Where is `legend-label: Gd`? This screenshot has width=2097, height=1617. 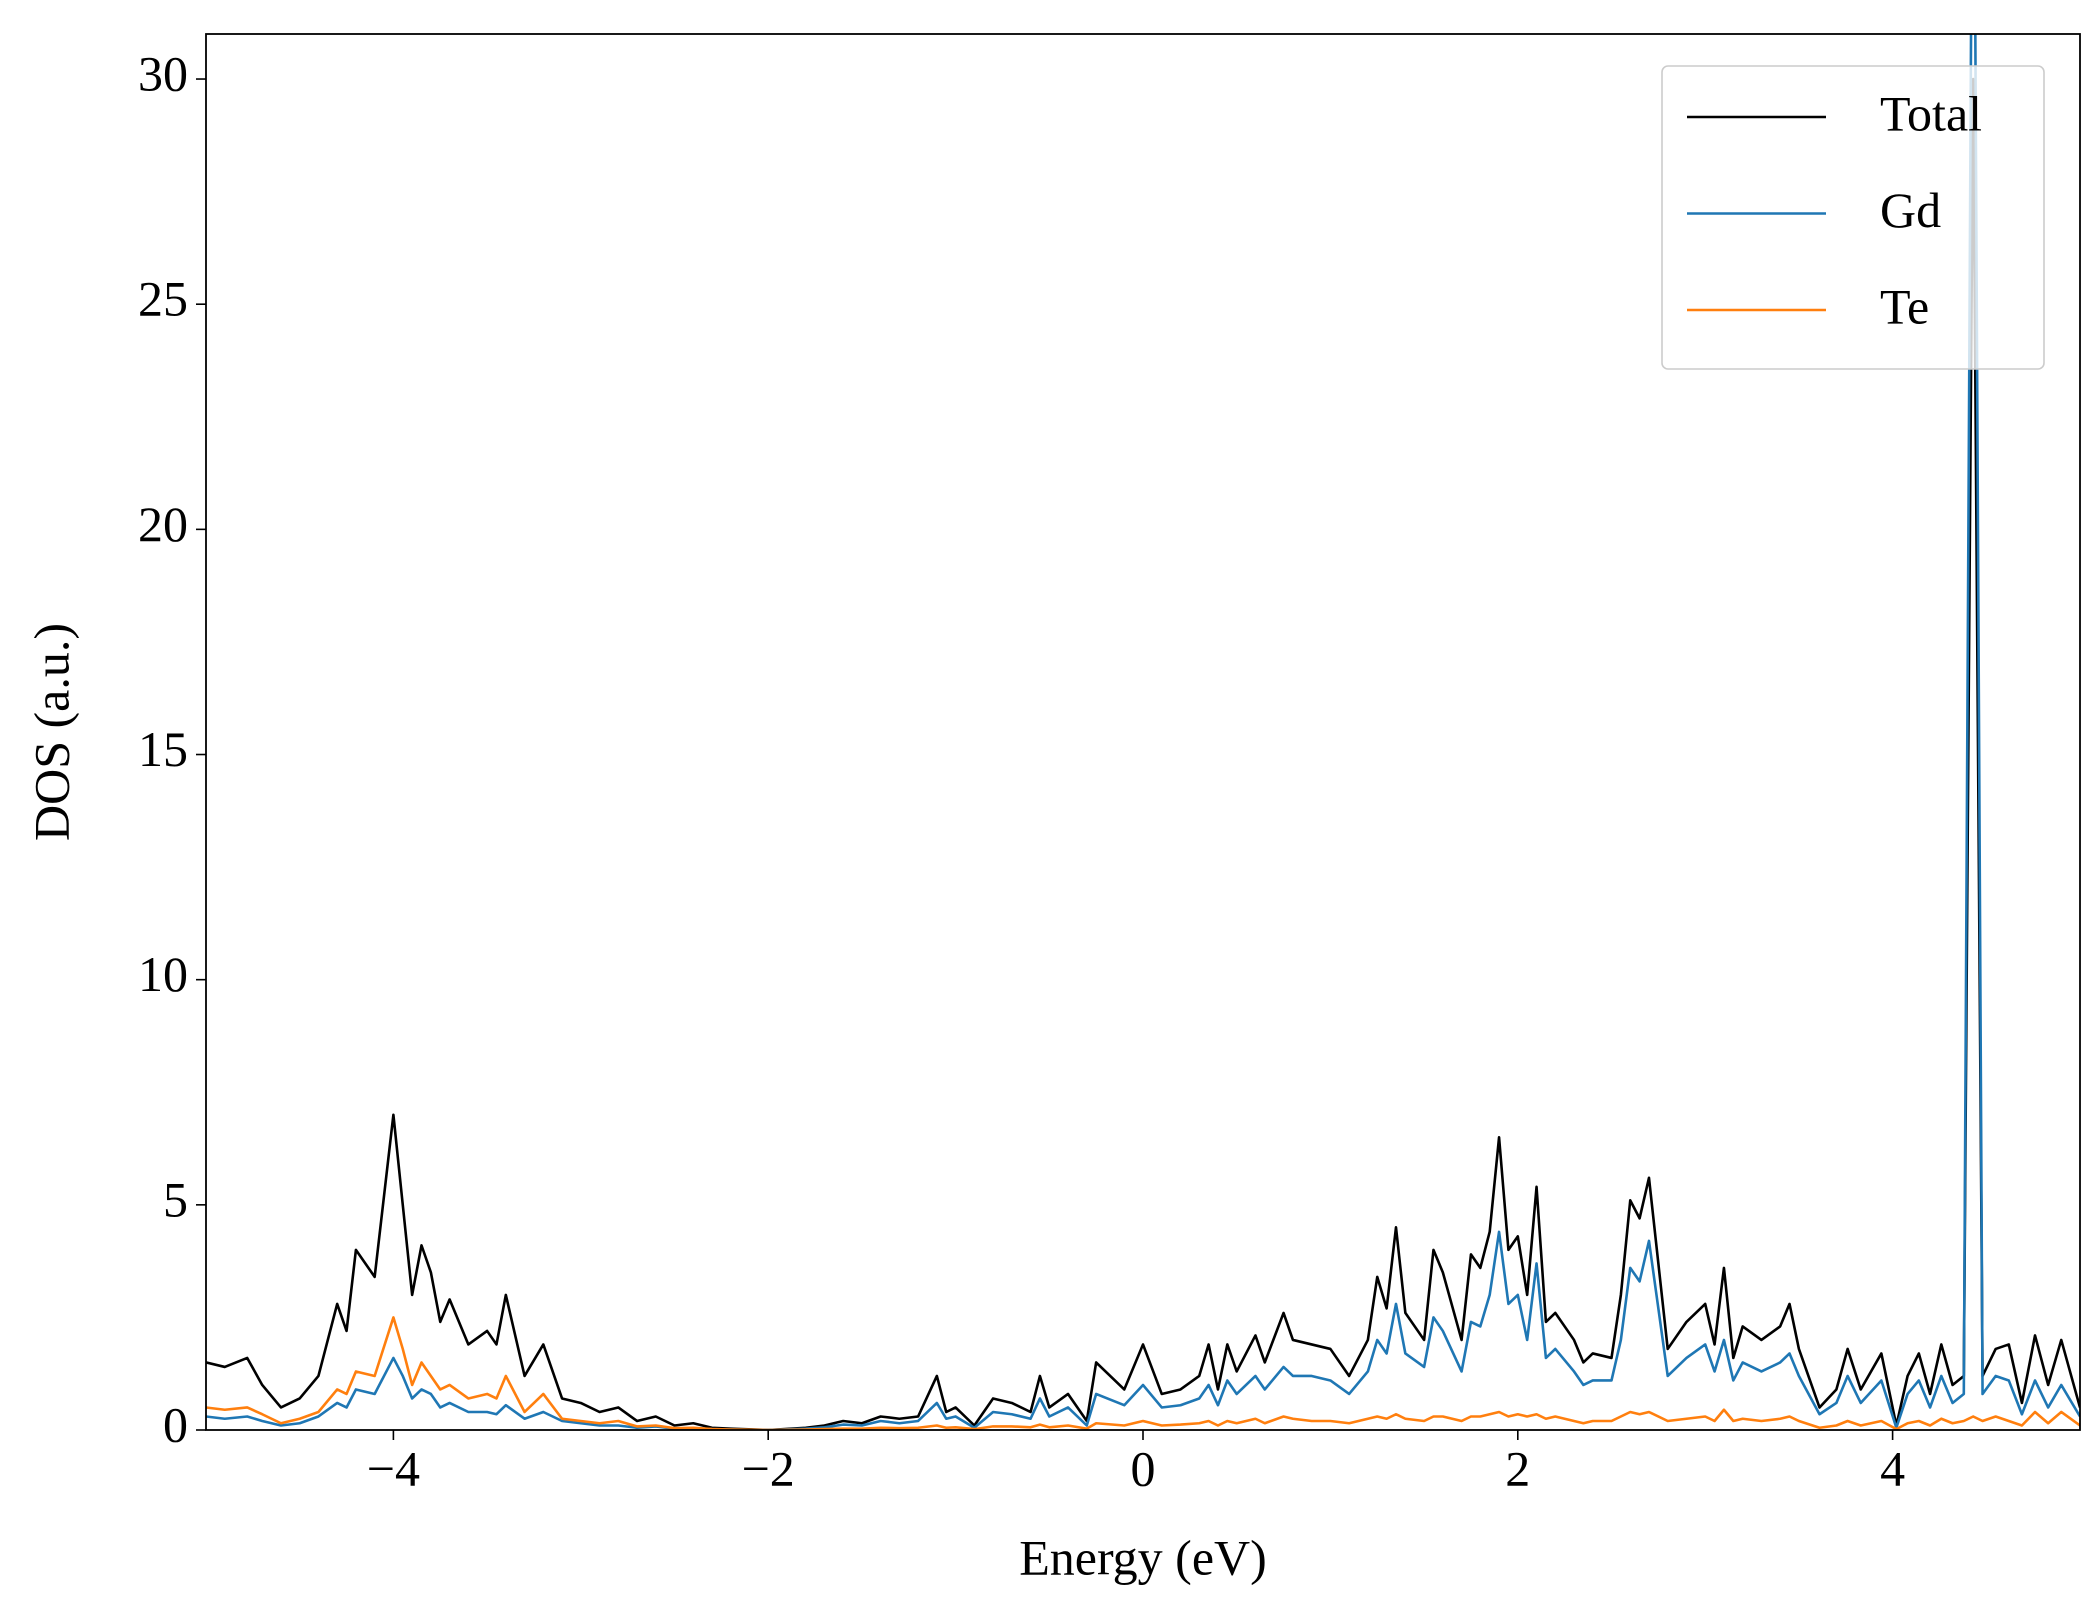
legend-label: Gd is located at coordinates (1910, 210).